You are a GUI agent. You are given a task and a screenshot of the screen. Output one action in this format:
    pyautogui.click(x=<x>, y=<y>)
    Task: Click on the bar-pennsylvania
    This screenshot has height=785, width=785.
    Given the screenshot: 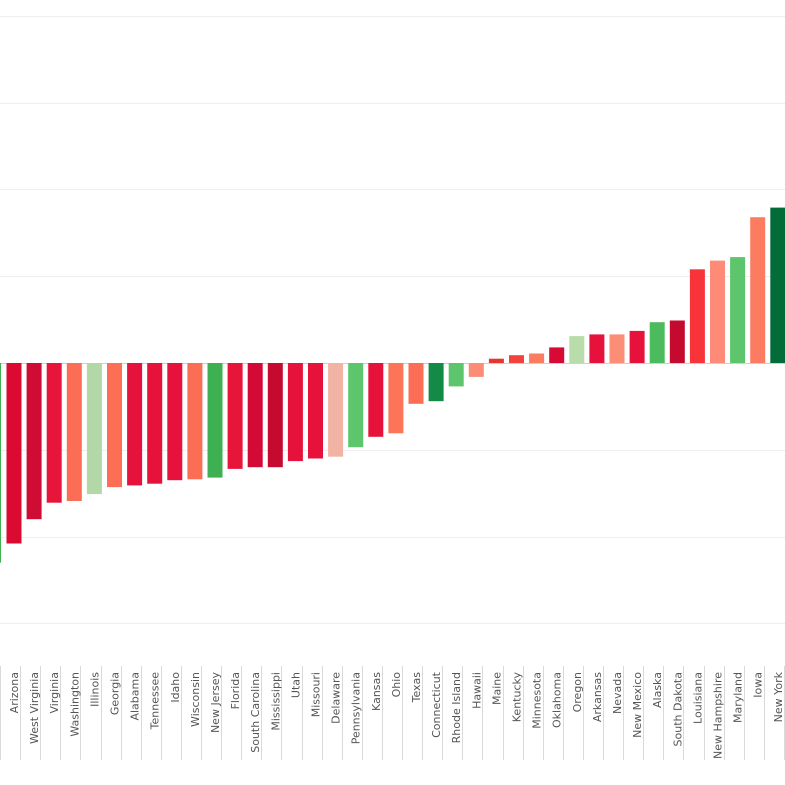 What is the action you would take?
    pyautogui.click(x=356, y=405)
    